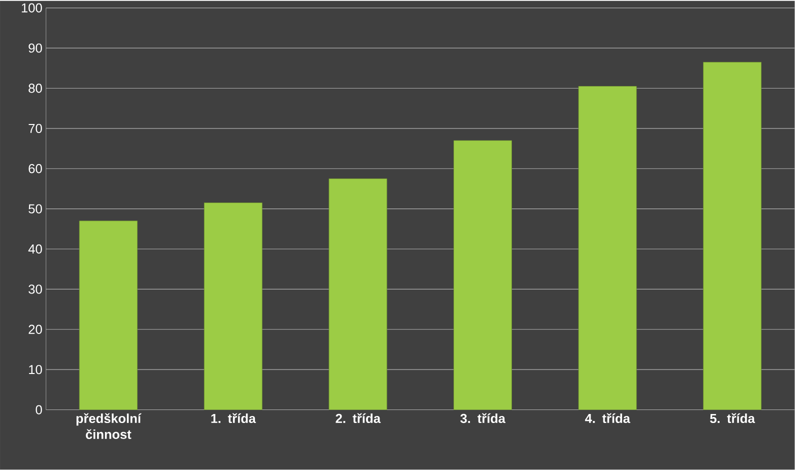 This screenshot has height=470, width=795. What do you see at coordinates (35, 369) in the screenshot?
I see `y-tick-label: 10` at bounding box center [35, 369].